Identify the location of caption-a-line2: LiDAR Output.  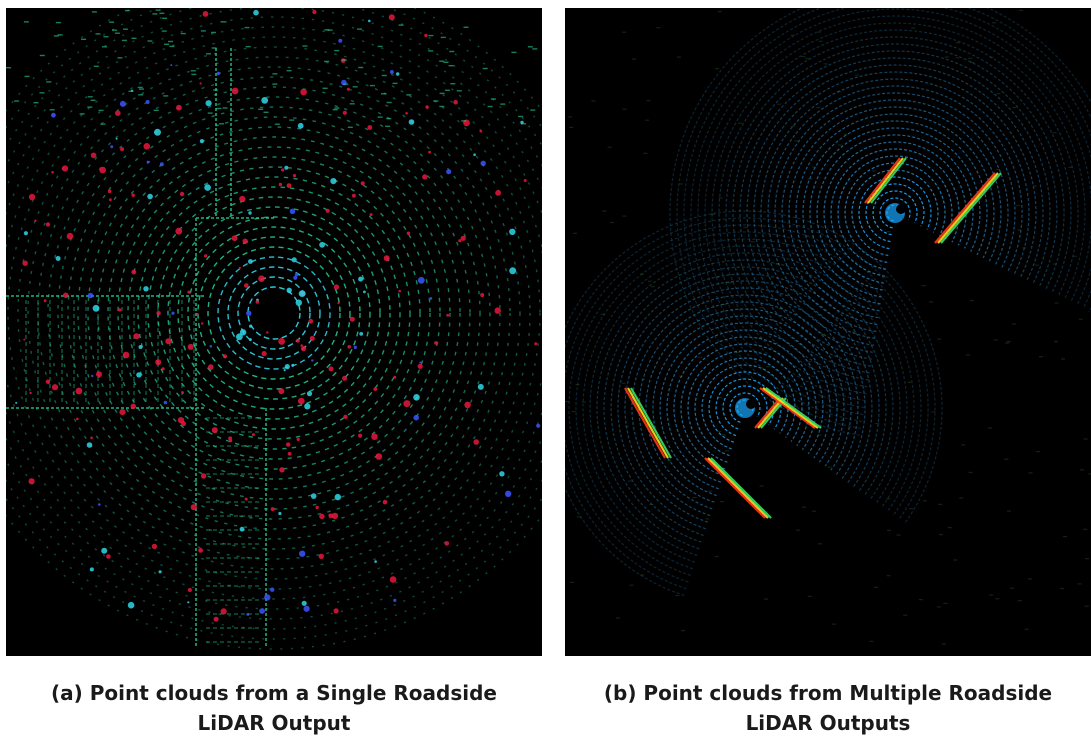
(274, 723).